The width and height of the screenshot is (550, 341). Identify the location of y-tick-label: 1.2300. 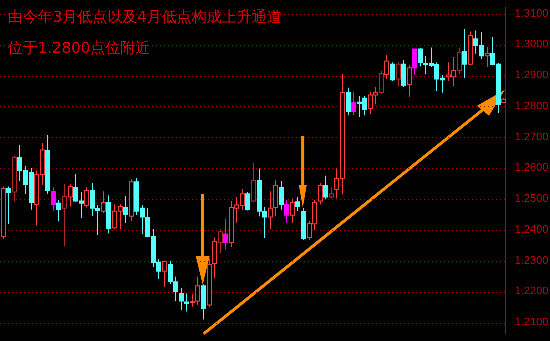
(532, 260).